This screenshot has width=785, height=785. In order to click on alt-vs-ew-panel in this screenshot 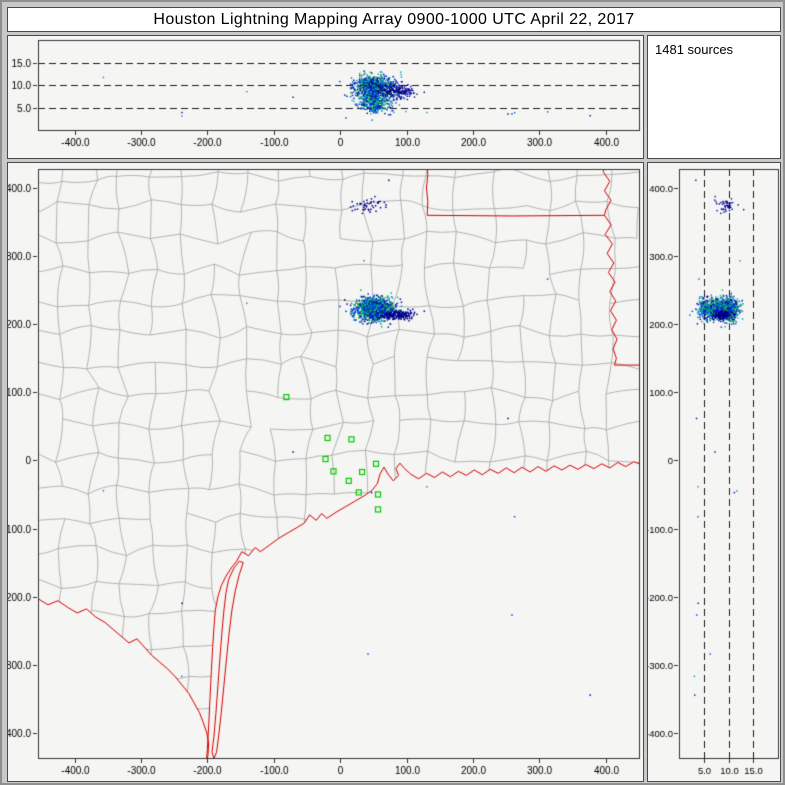, I will do `click(325, 97)`.